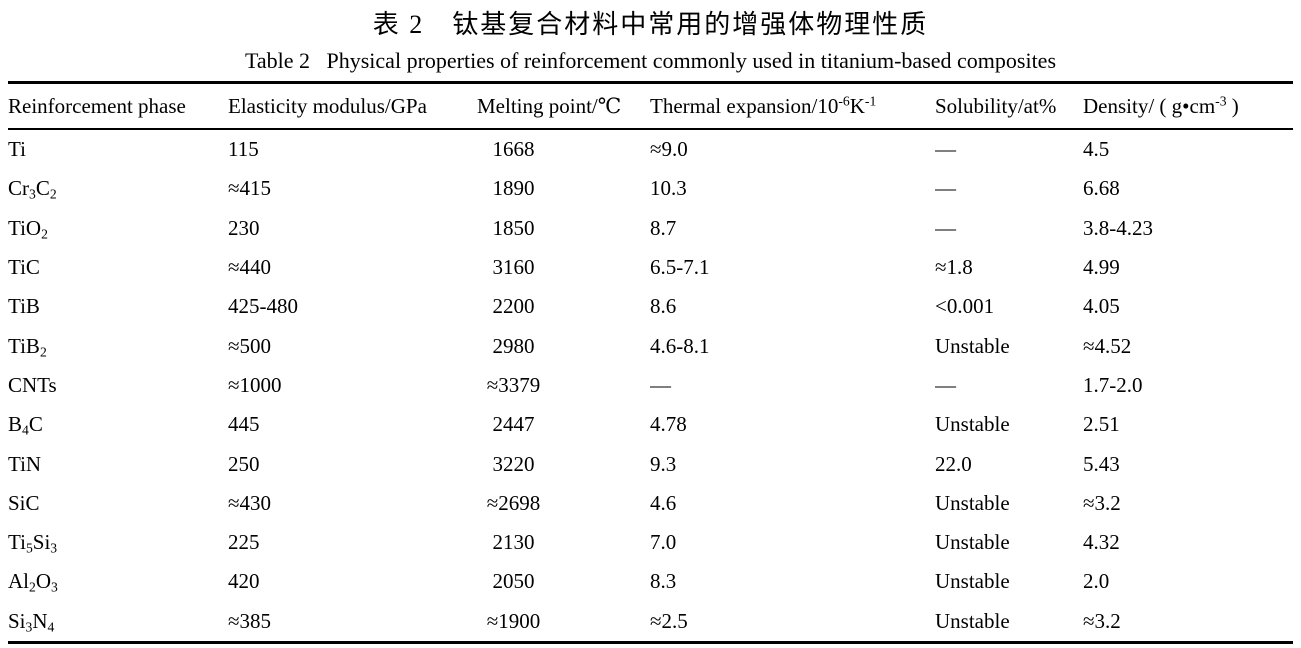  Describe the element at coordinates (513, 306) in the screenshot. I see `cell-melting: 2200` at that location.